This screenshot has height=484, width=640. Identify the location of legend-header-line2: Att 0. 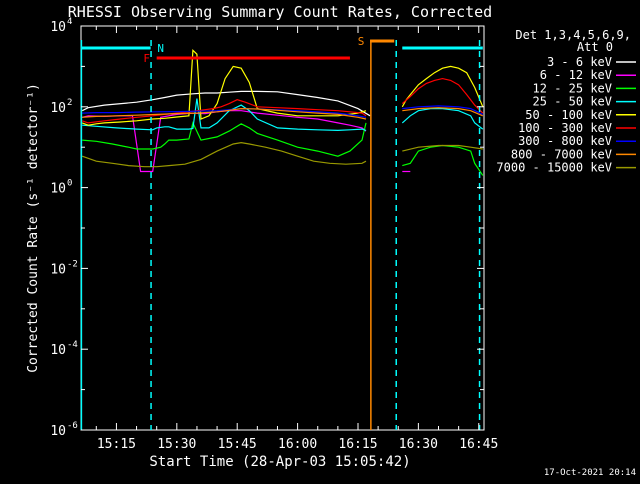
(595, 47).